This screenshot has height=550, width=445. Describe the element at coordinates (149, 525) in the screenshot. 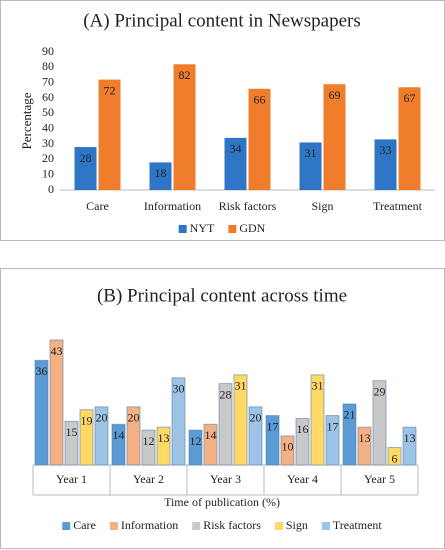

I see `legend-label: Information` at that location.